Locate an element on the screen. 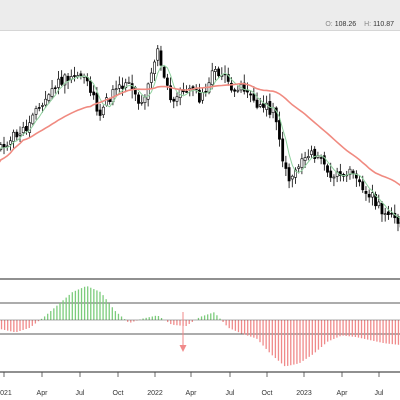 This screenshot has width=400, height=400. ohlc-readout: O: 108.26 H: 110.87 is located at coordinates (356, 24).